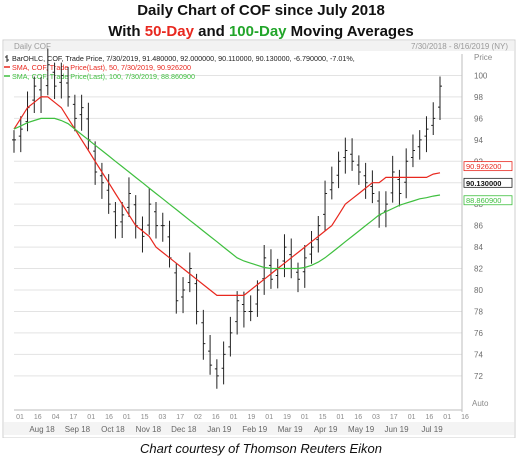 The width and height of the screenshot is (522, 464). I want to click on y-axis-label: Price, so click(483, 57).